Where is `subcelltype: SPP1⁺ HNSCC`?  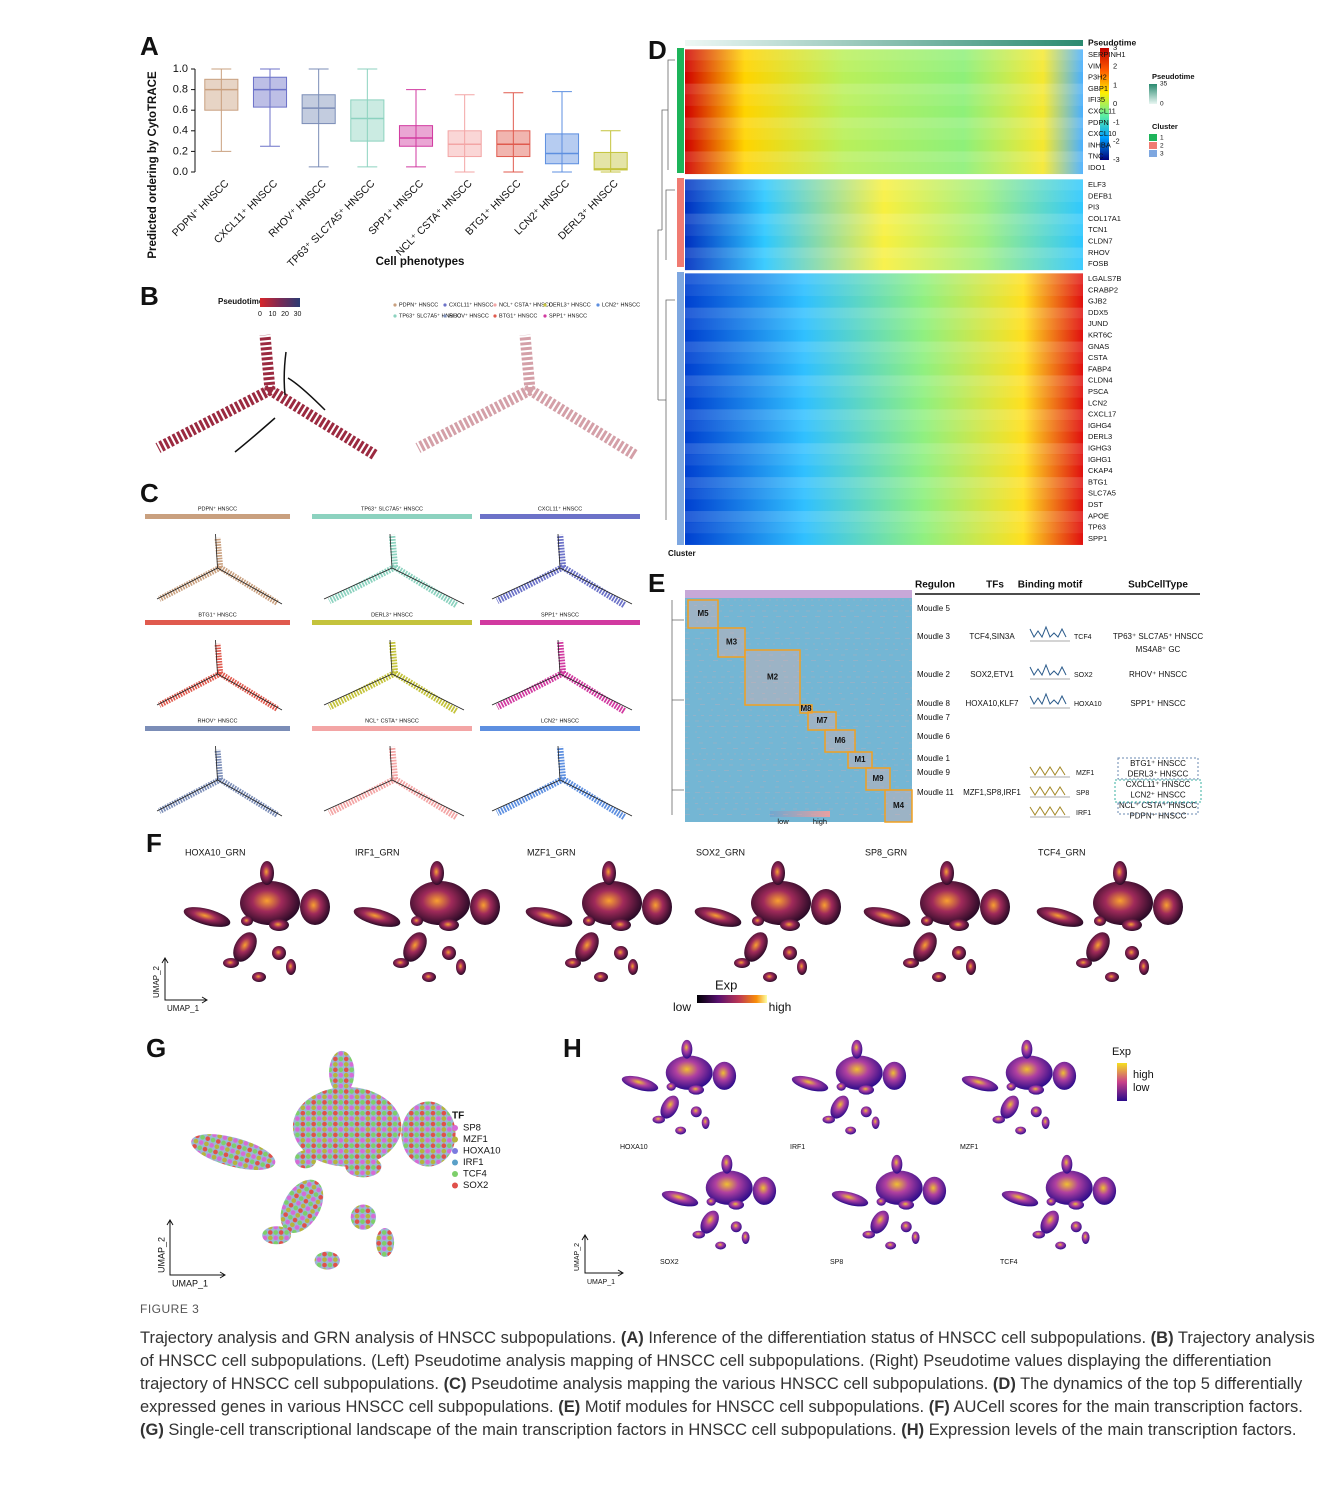
subcelltype: SPP1⁺ HNSCC is located at coordinates (1158, 703).